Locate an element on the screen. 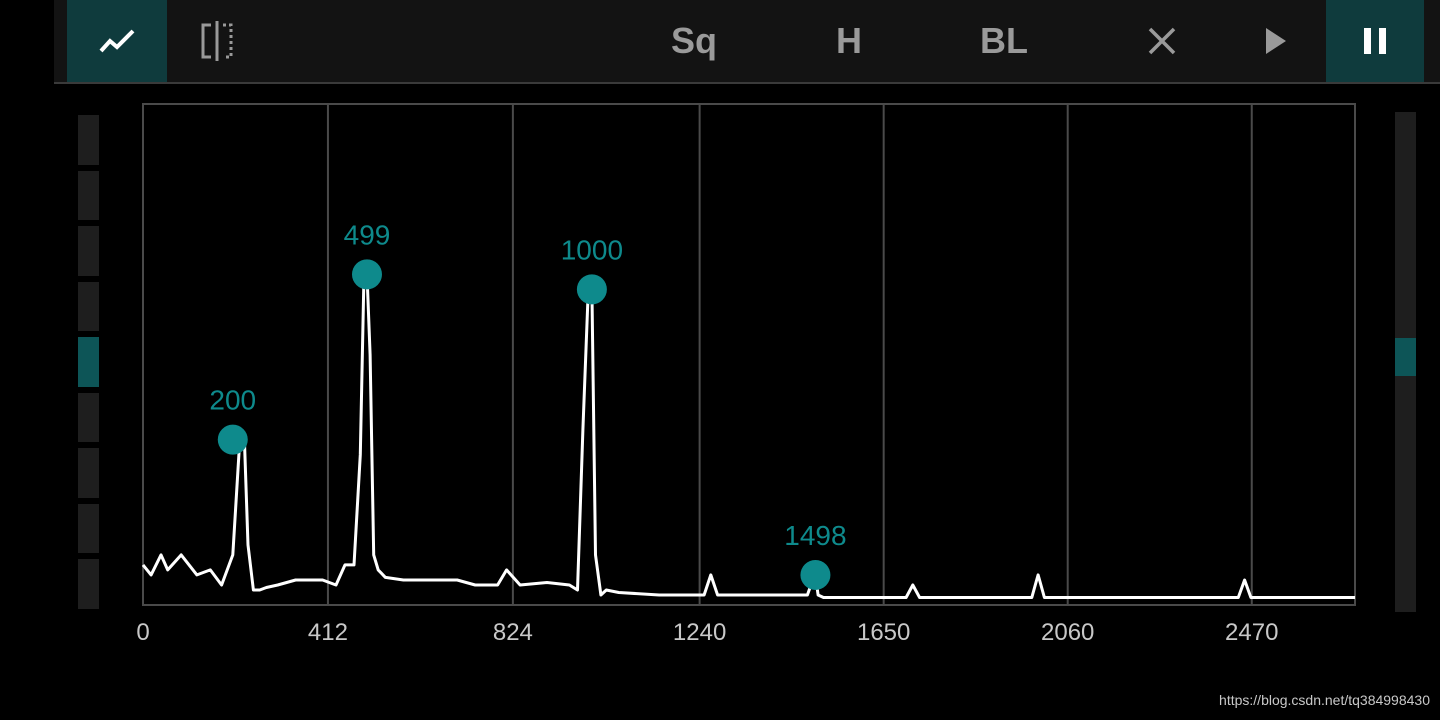 The width and height of the screenshot is (1440, 720). h-button: H is located at coordinates (849, 41).